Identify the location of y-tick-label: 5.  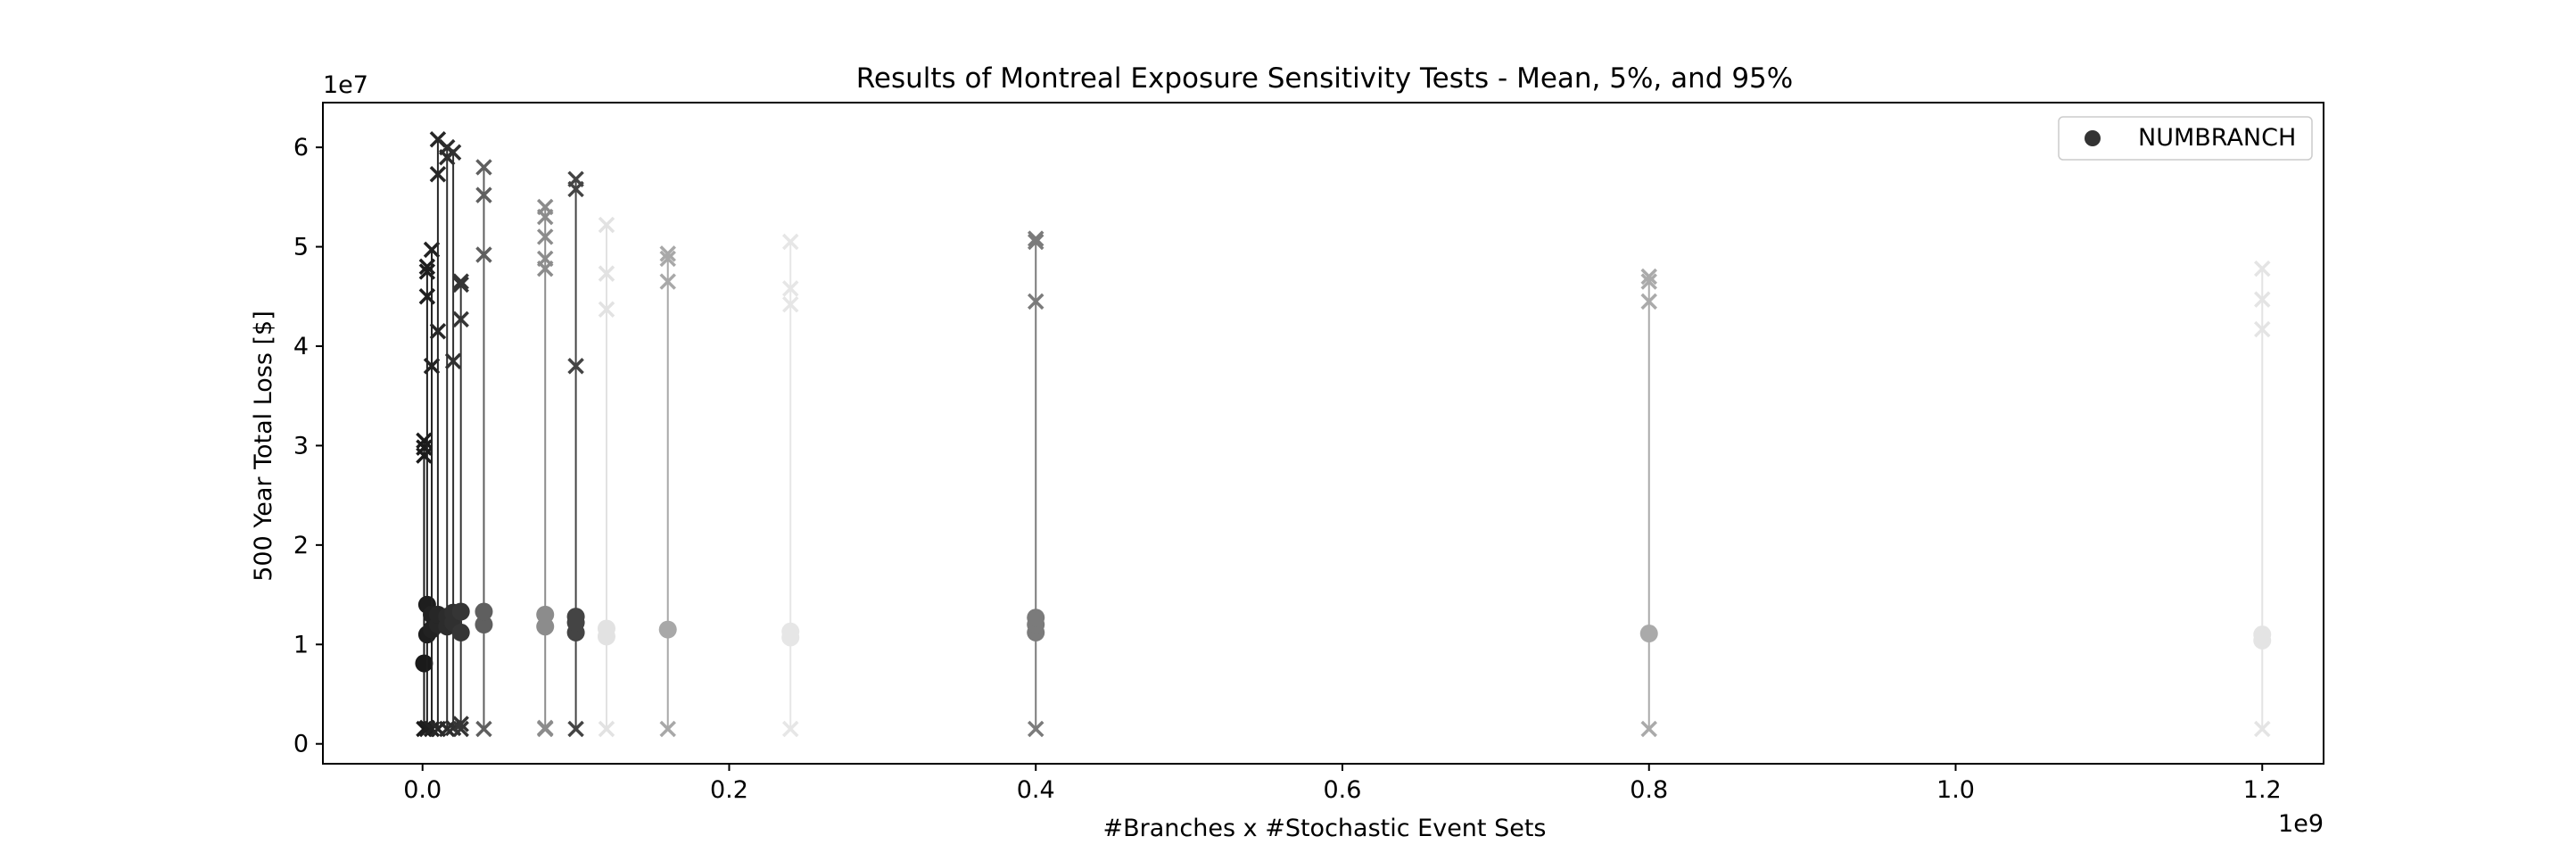
(301, 247).